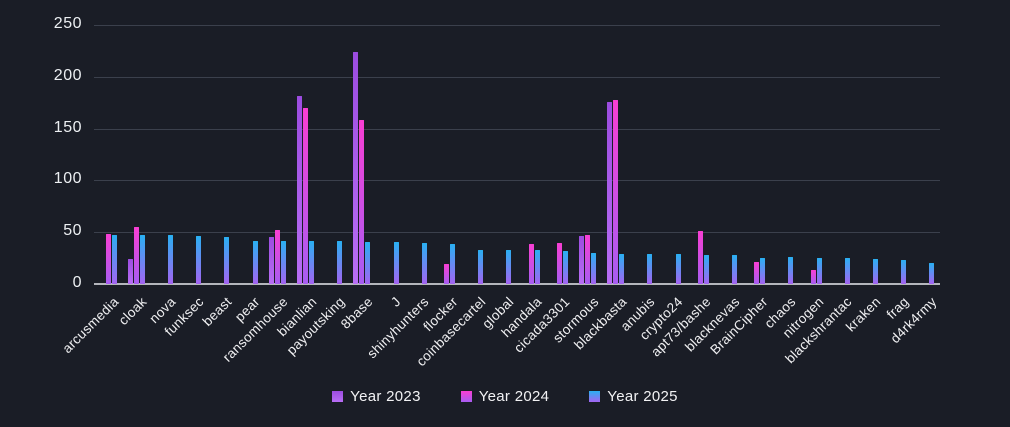 This screenshot has height=427, width=1010. Describe the element at coordinates (67, 75) in the screenshot. I see `y-axis-label-200: 200` at that location.